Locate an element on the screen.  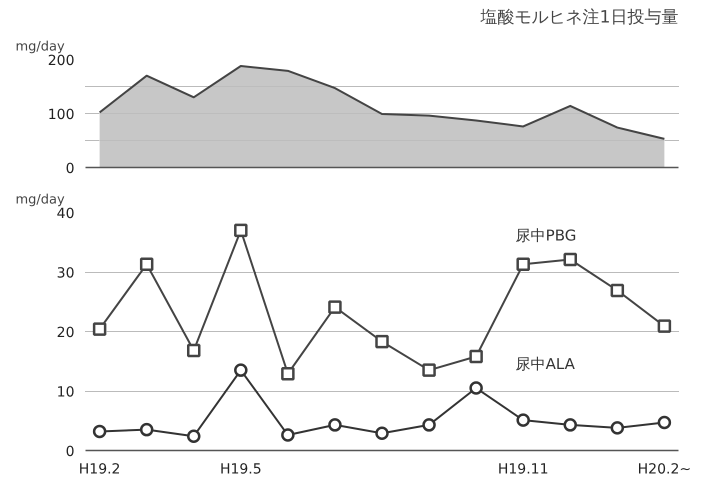
x-tick-label: H20.2~ is located at coordinates (665, 470).